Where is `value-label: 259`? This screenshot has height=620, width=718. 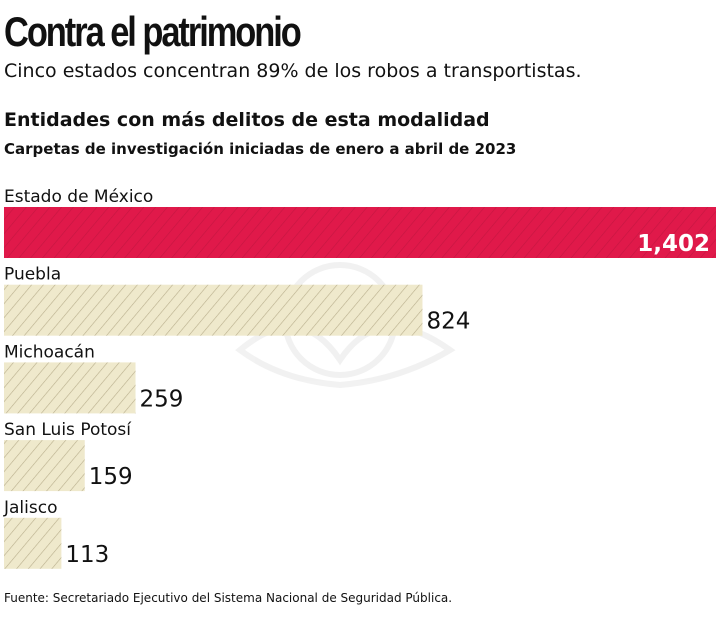
value-label: 259 is located at coordinates (162, 399).